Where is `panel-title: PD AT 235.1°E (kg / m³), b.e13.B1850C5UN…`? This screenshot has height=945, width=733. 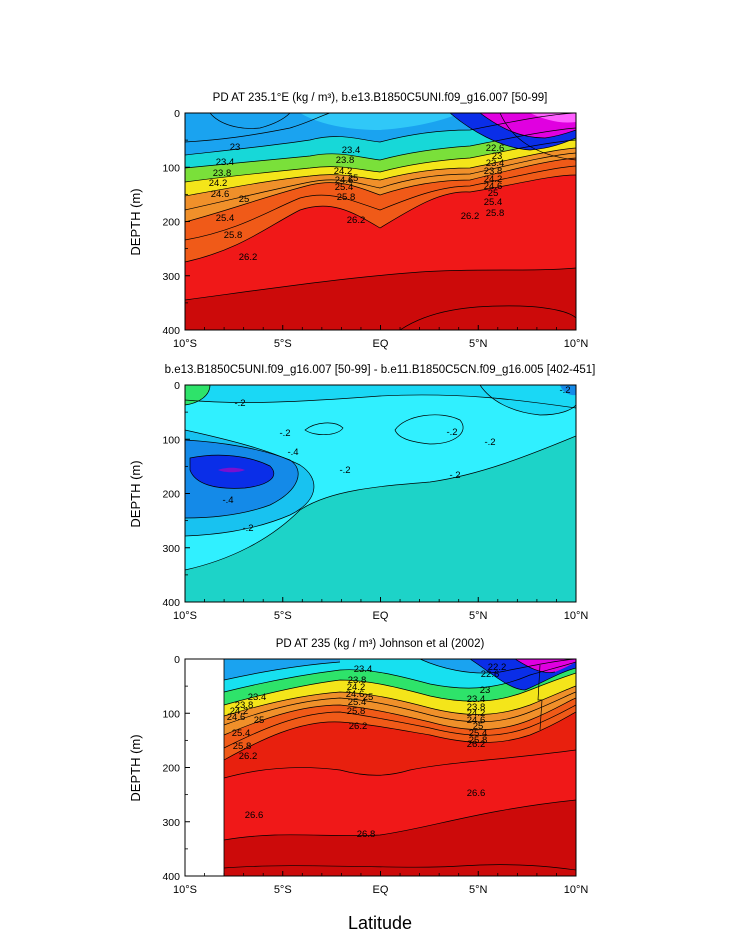
panel-title: PD AT 235.1°E (kg / m³), b.e13.B1850C5UN… is located at coordinates (380, 98).